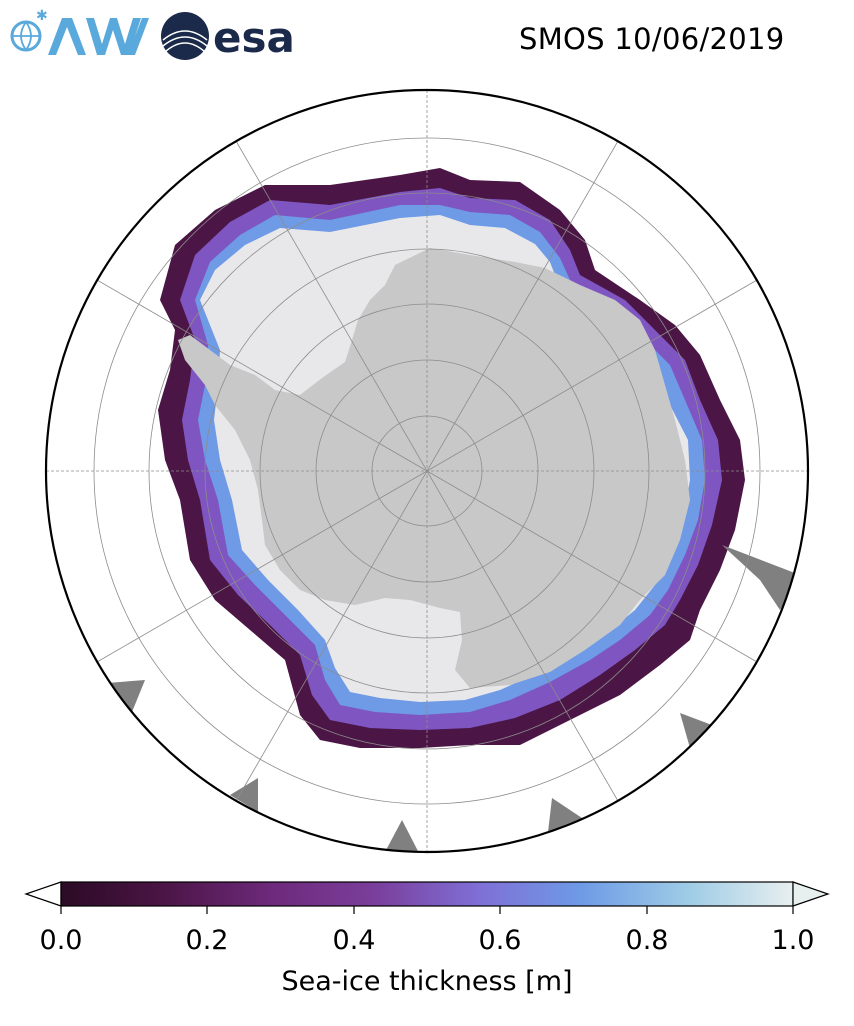 This screenshot has width=854, height=1026. What do you see at coordinates (354, 940) in the screenshot?
I see `colorbar-tick-label: 0.4` at bounding box center [354, 940].